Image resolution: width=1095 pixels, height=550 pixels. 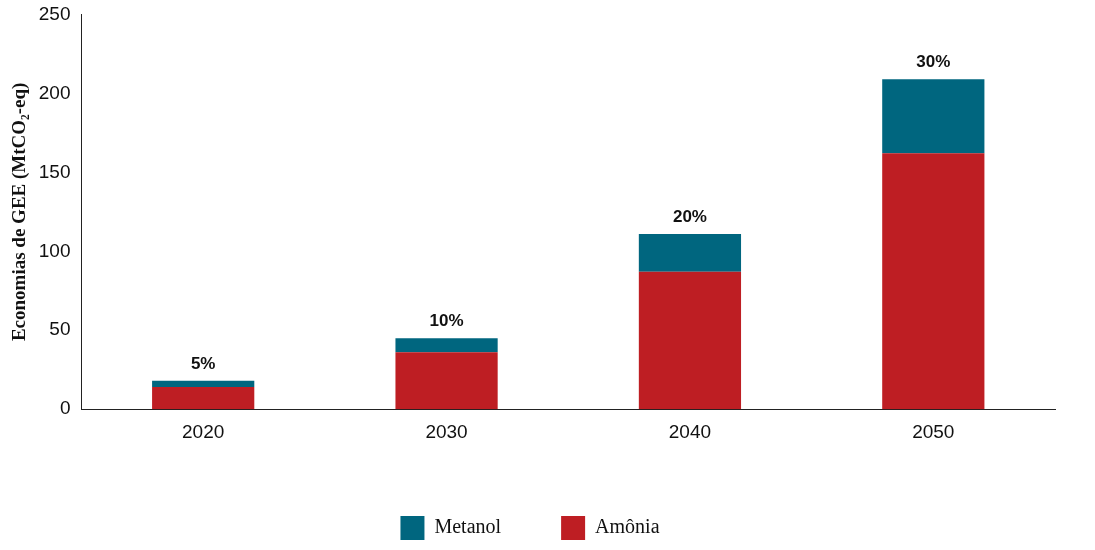 What do you see at coordinates (446, 321) in the screenshot?
I see `annotation: 10%` at bounding box center [446, 321].